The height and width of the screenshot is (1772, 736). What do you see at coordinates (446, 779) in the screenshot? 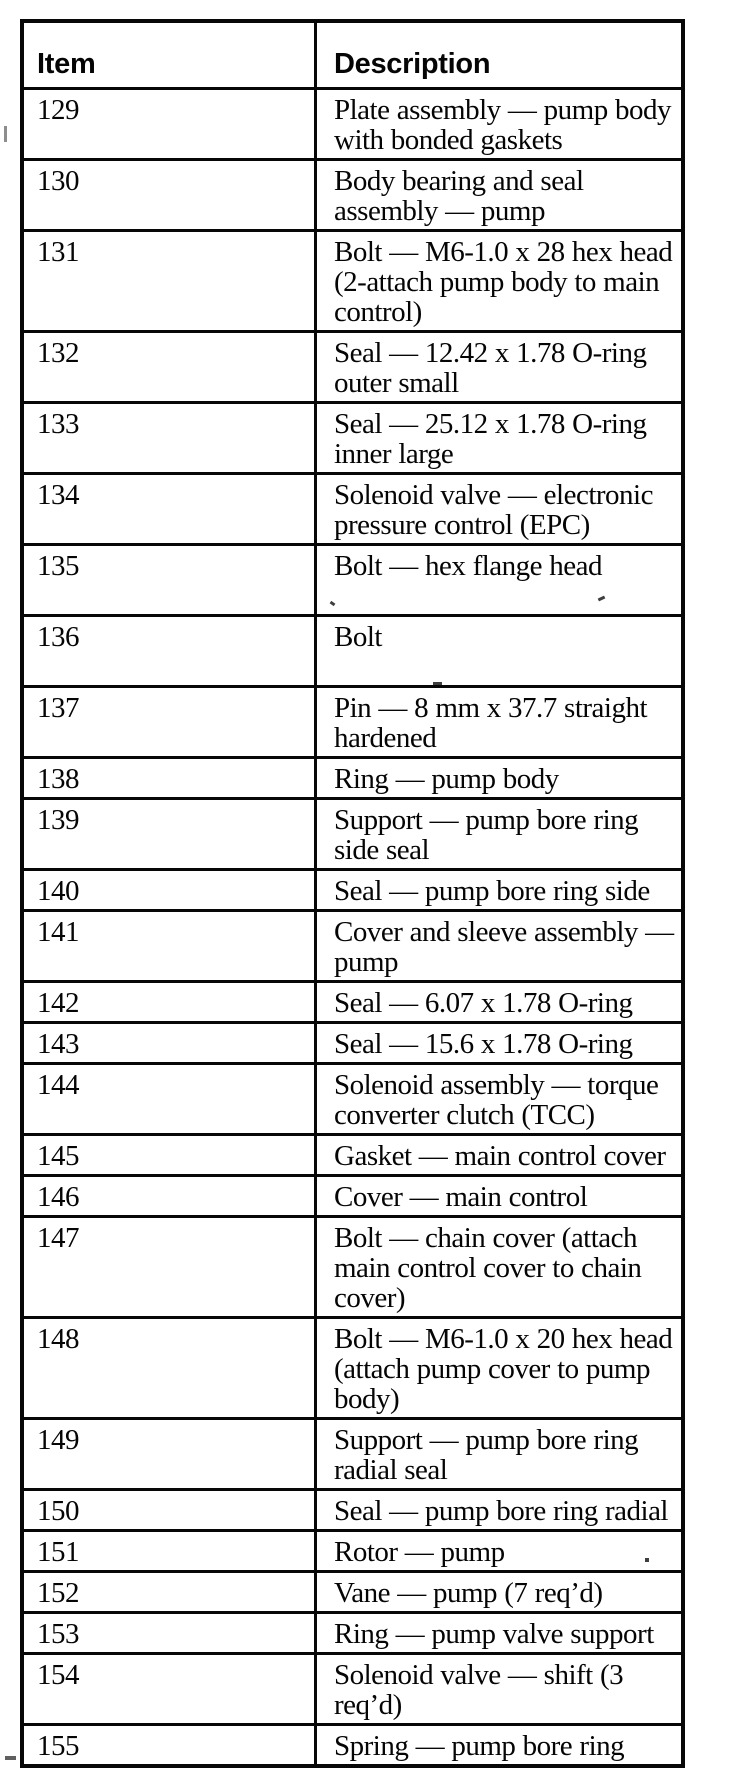
I see `description-cell: Ring — pump body` at bounding box center [446, 779].